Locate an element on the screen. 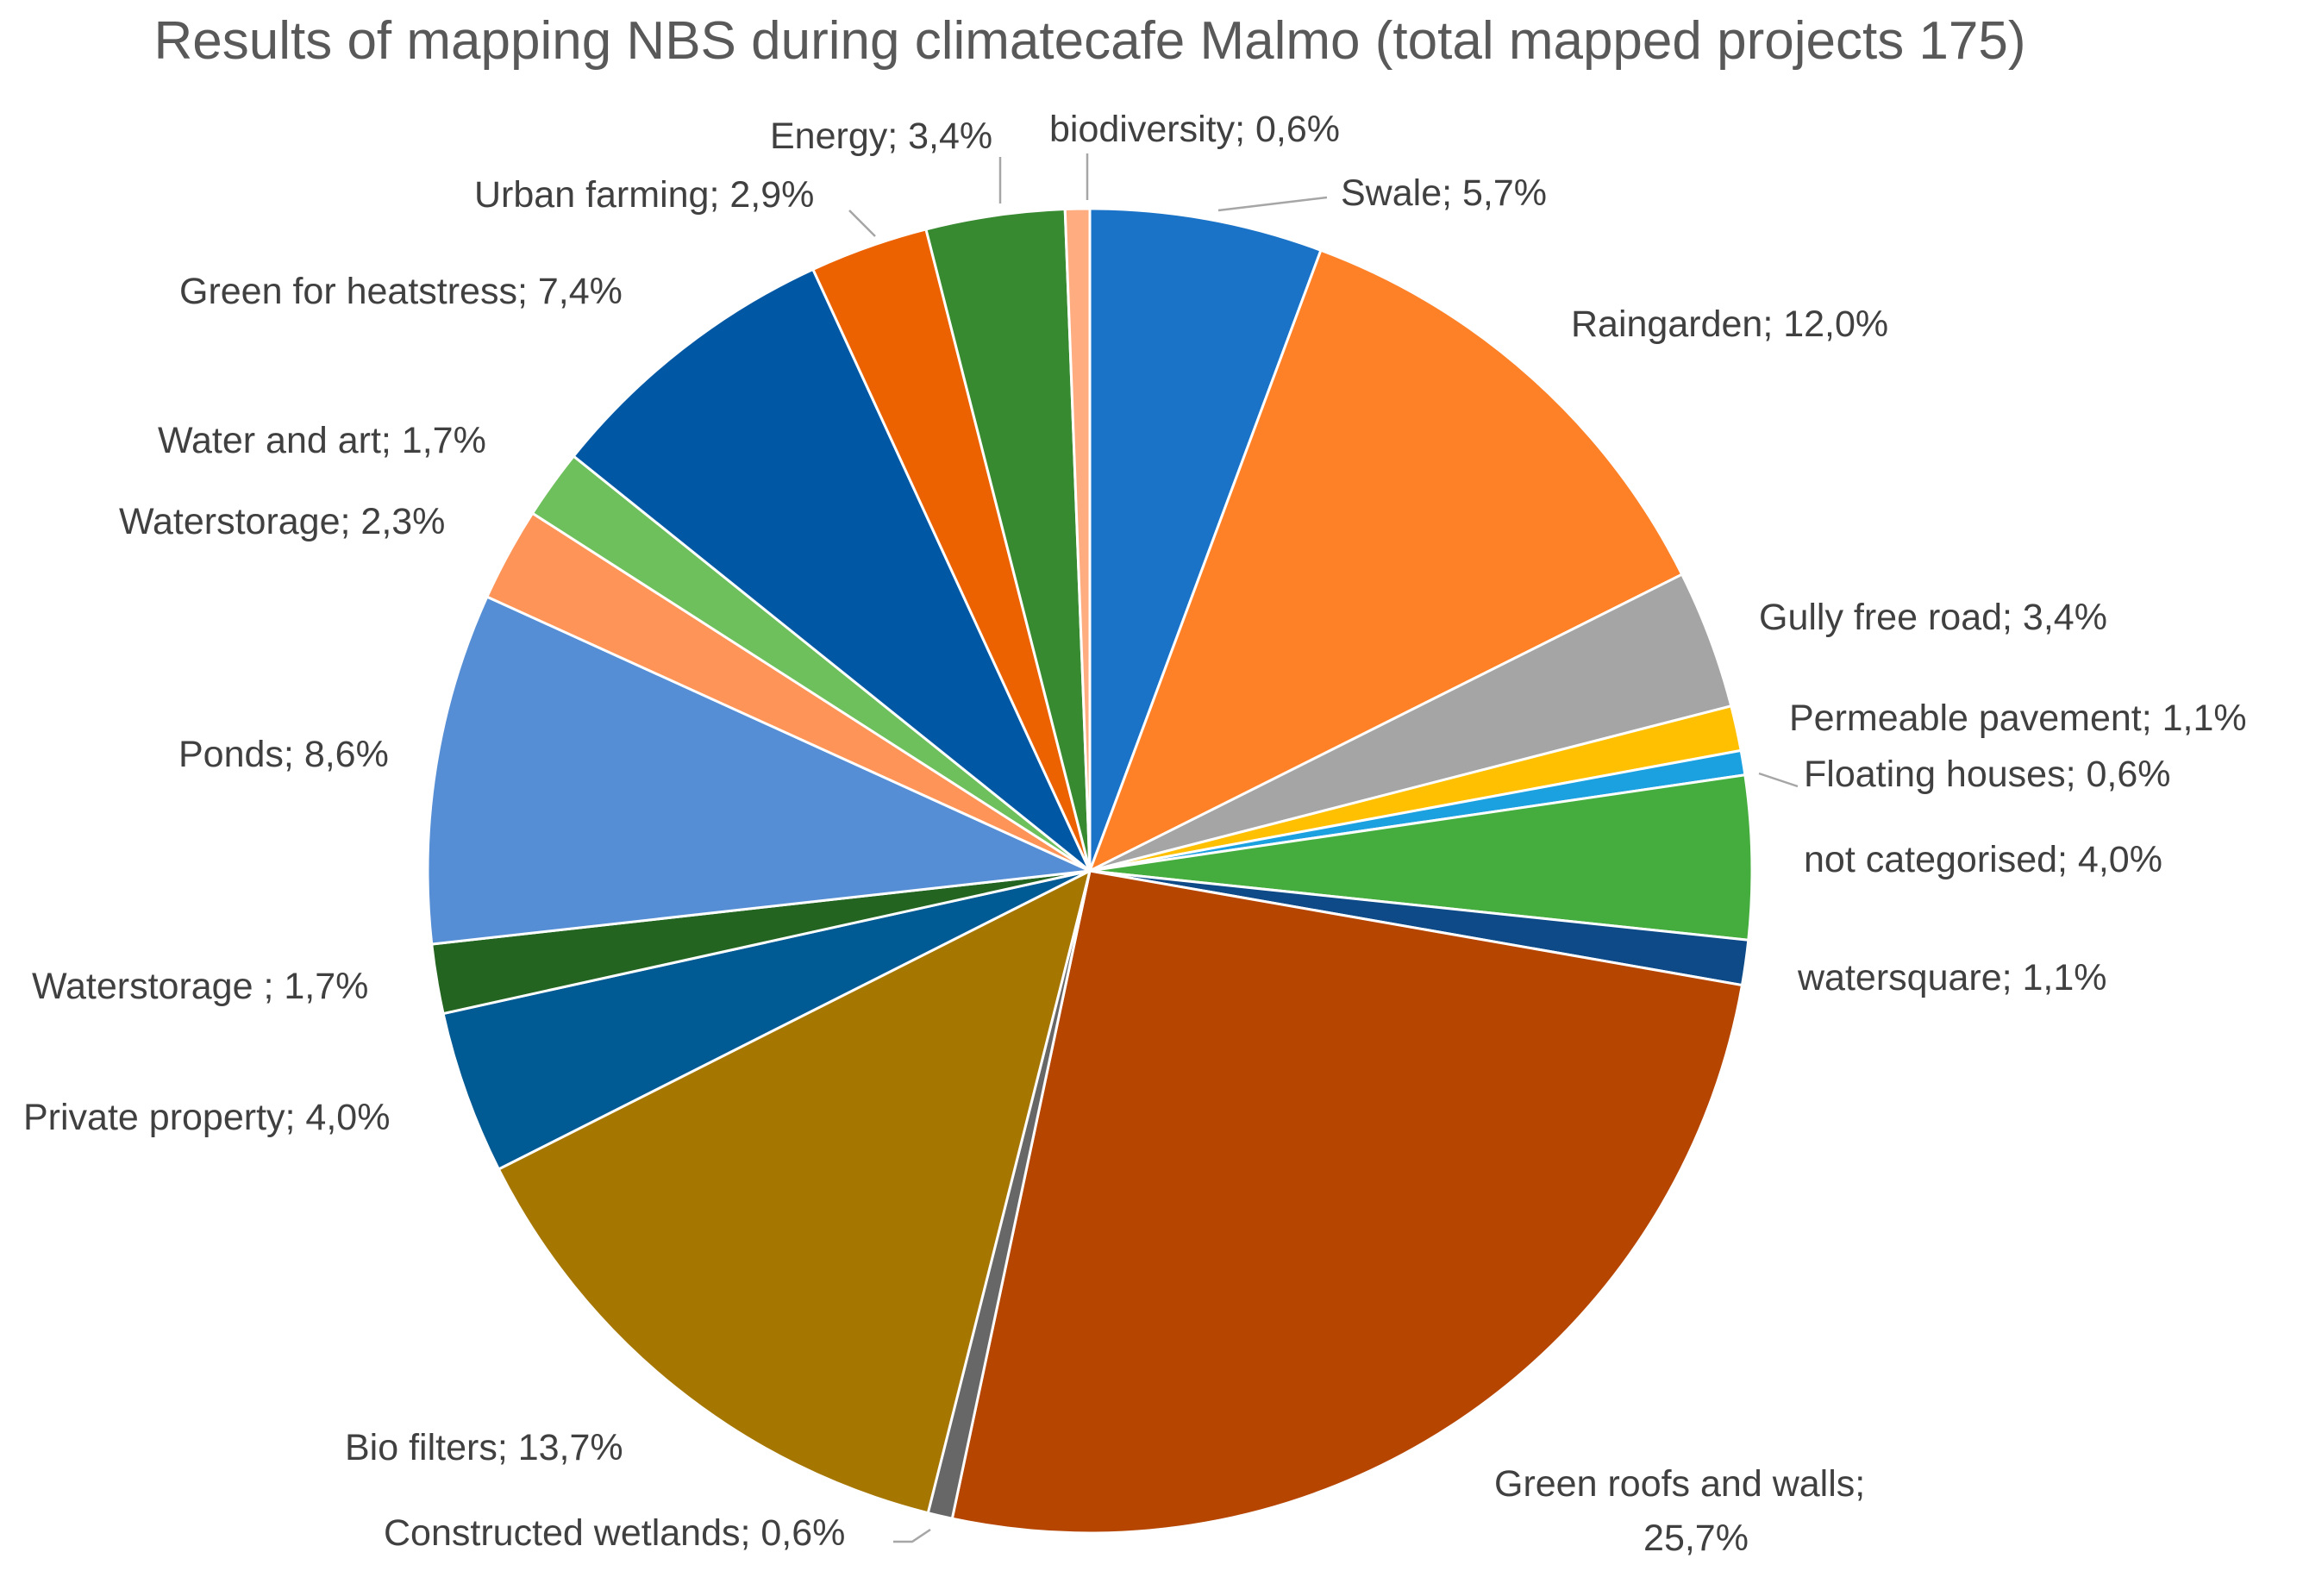 The image size is (2303, 1596). slice-label: Green for heatstress; 7,4% is located at coordinates (401, 291).